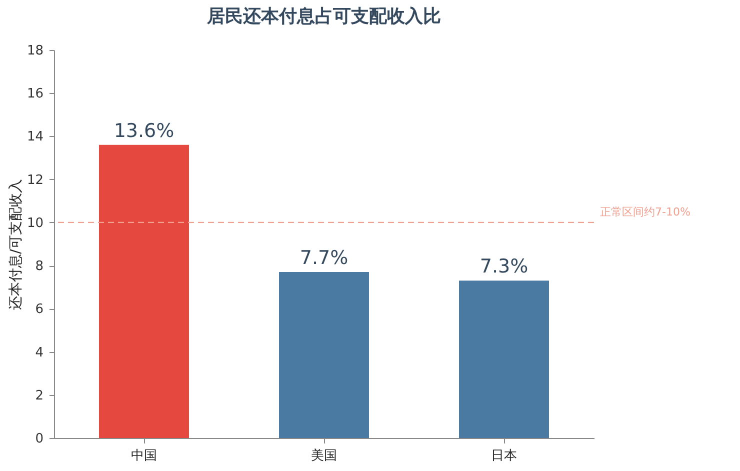 This screenshot has width=740, height=471. What do you see at coordinates (645, 211) in the screenshot?
I see `ref-line-label: 正常区间约7-10%` at bounding box center [645, 211].